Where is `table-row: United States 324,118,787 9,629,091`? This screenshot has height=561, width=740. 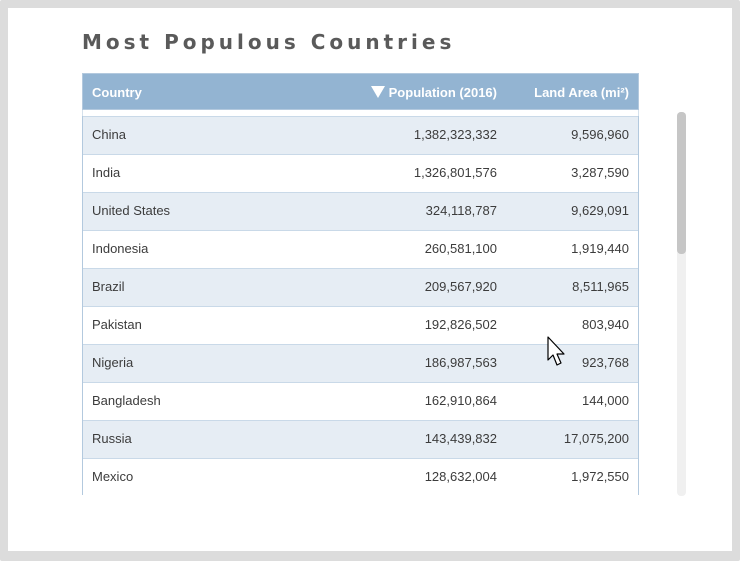 table-row: United States 324,118,787 9,629,091 is located at coordinates (360, 211).